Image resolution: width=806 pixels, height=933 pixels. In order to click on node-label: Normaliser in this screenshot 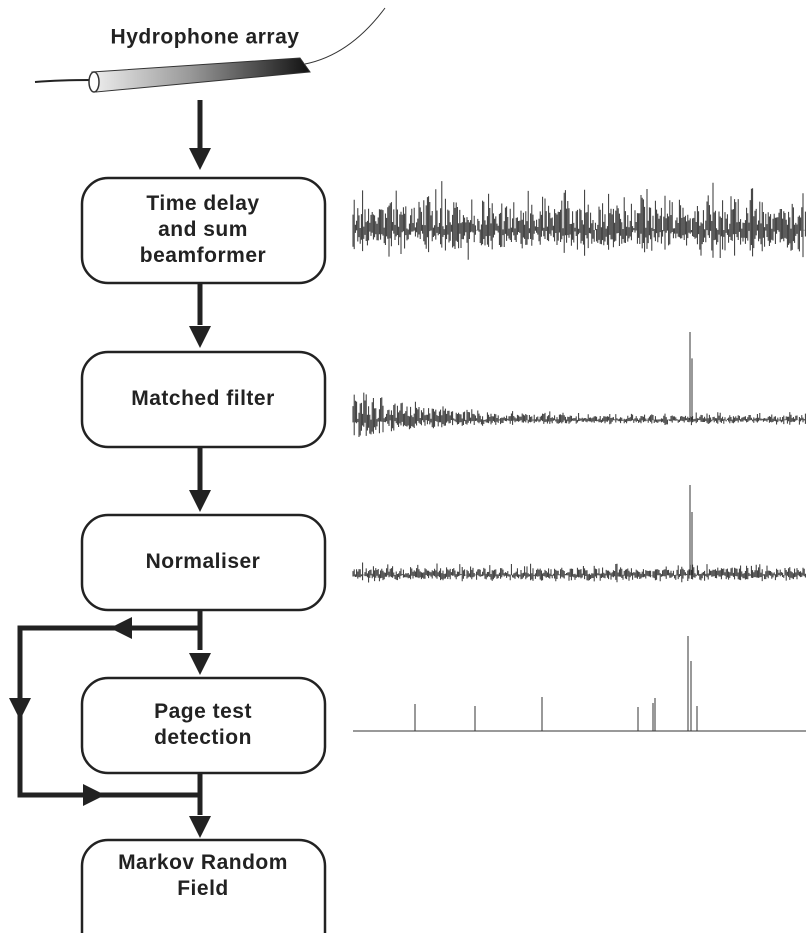, I will do `click(203, 561)`.